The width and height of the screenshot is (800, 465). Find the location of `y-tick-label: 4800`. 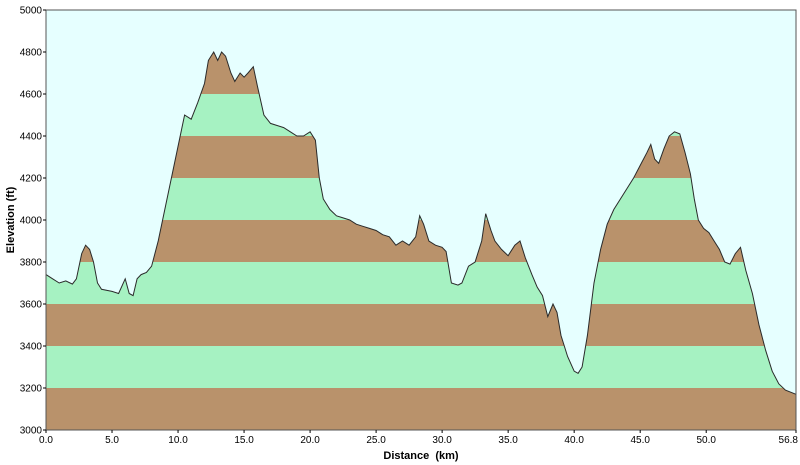

y-tick-label: 4800 is located at coordinates (31, 53).